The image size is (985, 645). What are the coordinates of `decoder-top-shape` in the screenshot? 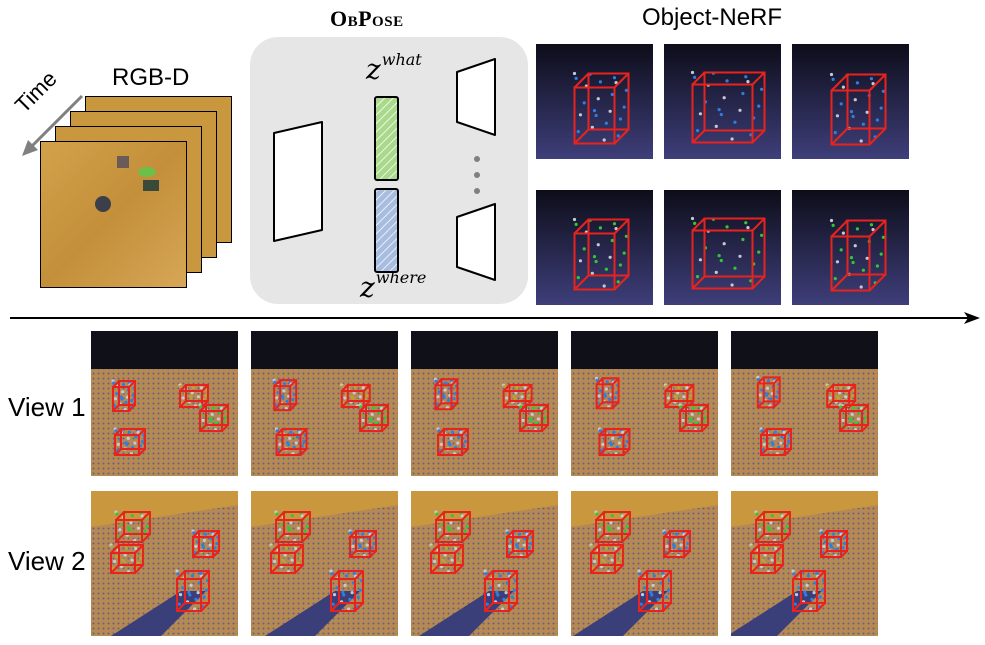 It's located at (476, 97).